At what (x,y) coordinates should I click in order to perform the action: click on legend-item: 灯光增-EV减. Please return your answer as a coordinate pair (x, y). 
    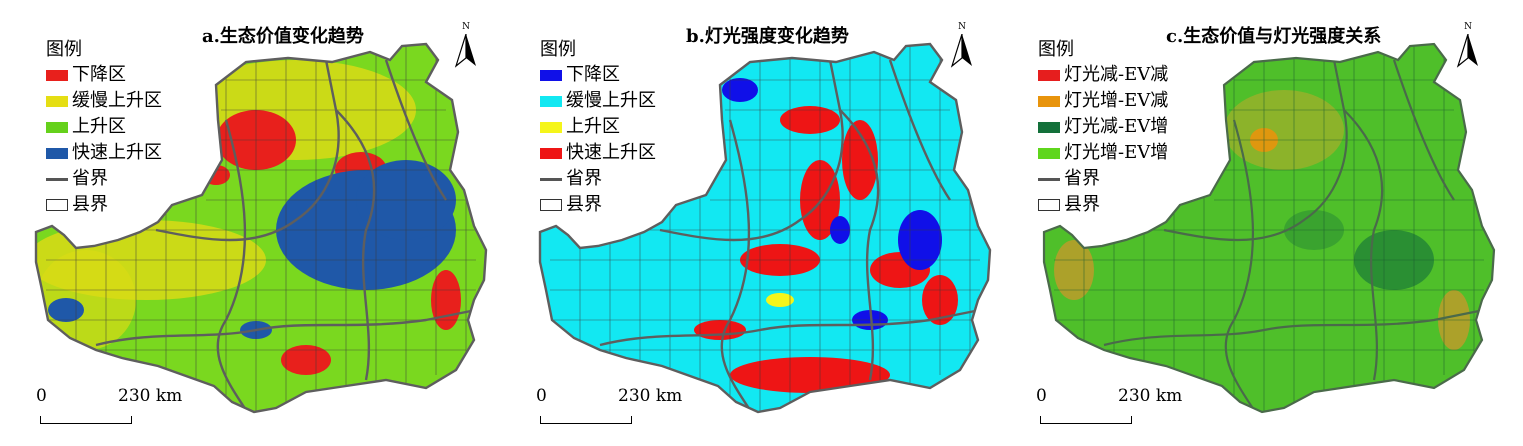
    Looking at the image, I should click on (1103, 101).